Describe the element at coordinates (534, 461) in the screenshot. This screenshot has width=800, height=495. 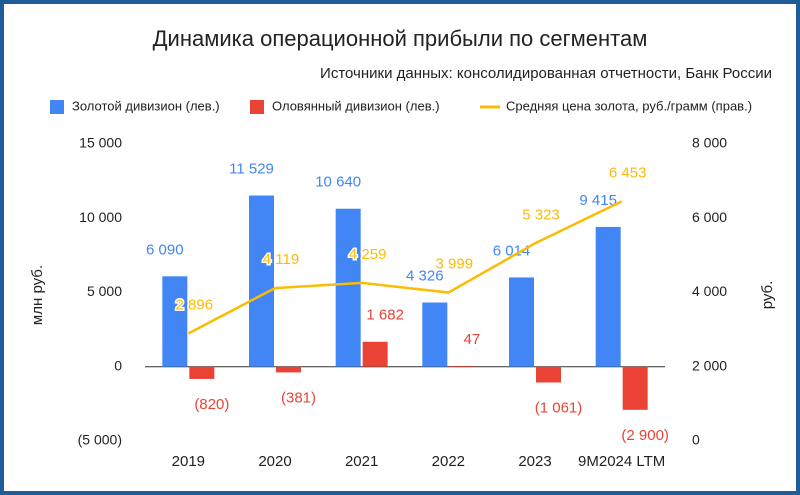
I see `x-tick-label: 2023` at that location.